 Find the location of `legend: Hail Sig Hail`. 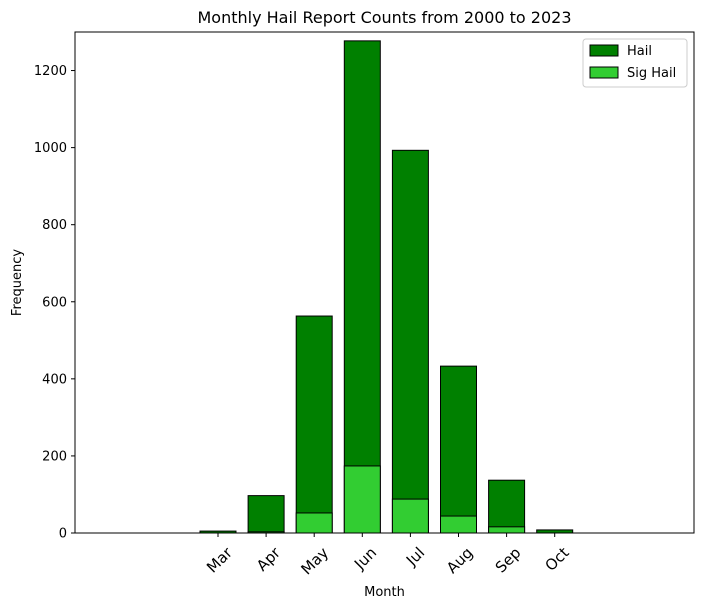

legend: Hail Sig Hail is located at coordinates (635, 63).